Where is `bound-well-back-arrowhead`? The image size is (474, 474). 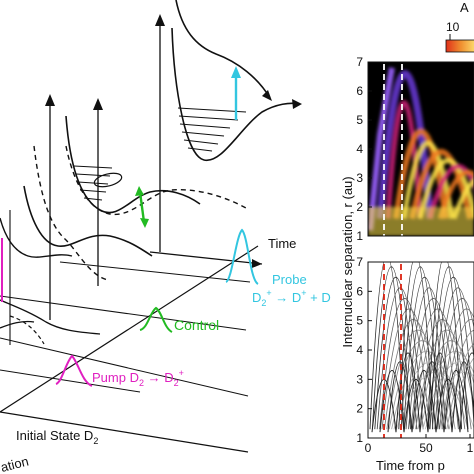
bound-well-back-arrowhead is located at coordinates (297, 104).